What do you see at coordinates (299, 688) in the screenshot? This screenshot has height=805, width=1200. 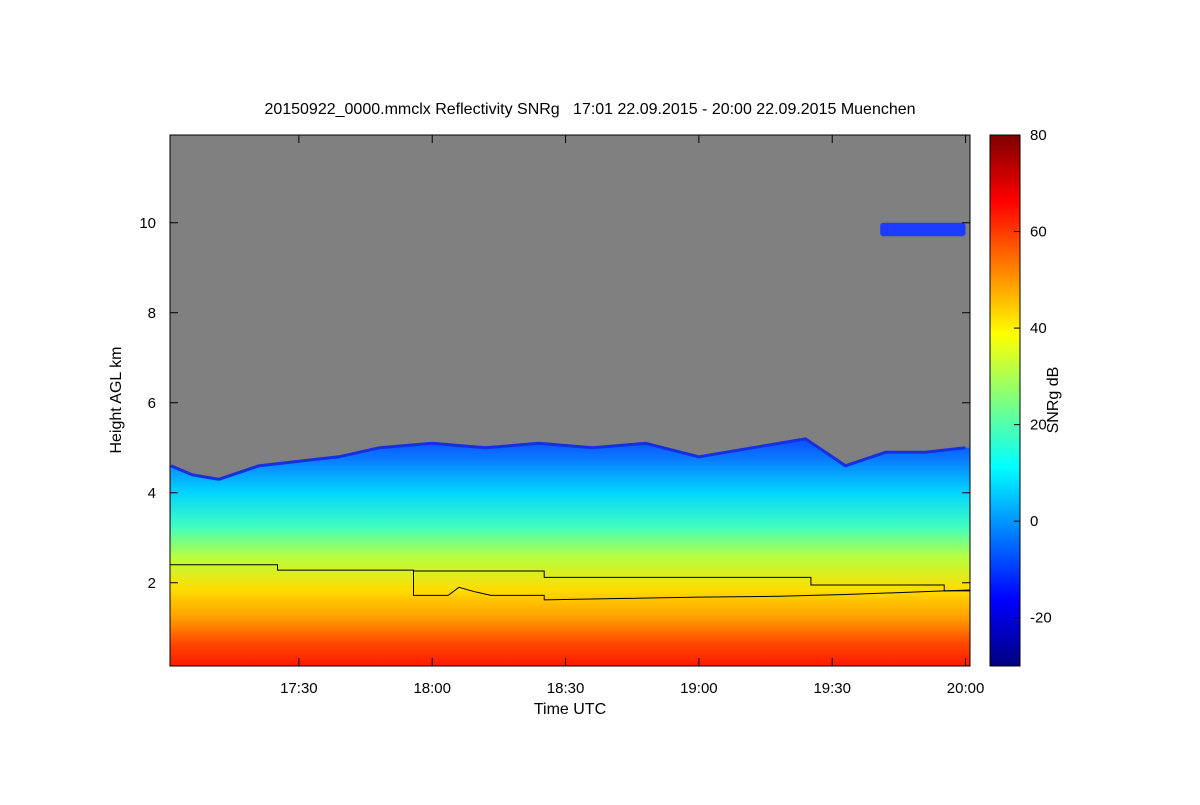 I see `x-tick-label: 17:30` at bounding box center [299, 688].